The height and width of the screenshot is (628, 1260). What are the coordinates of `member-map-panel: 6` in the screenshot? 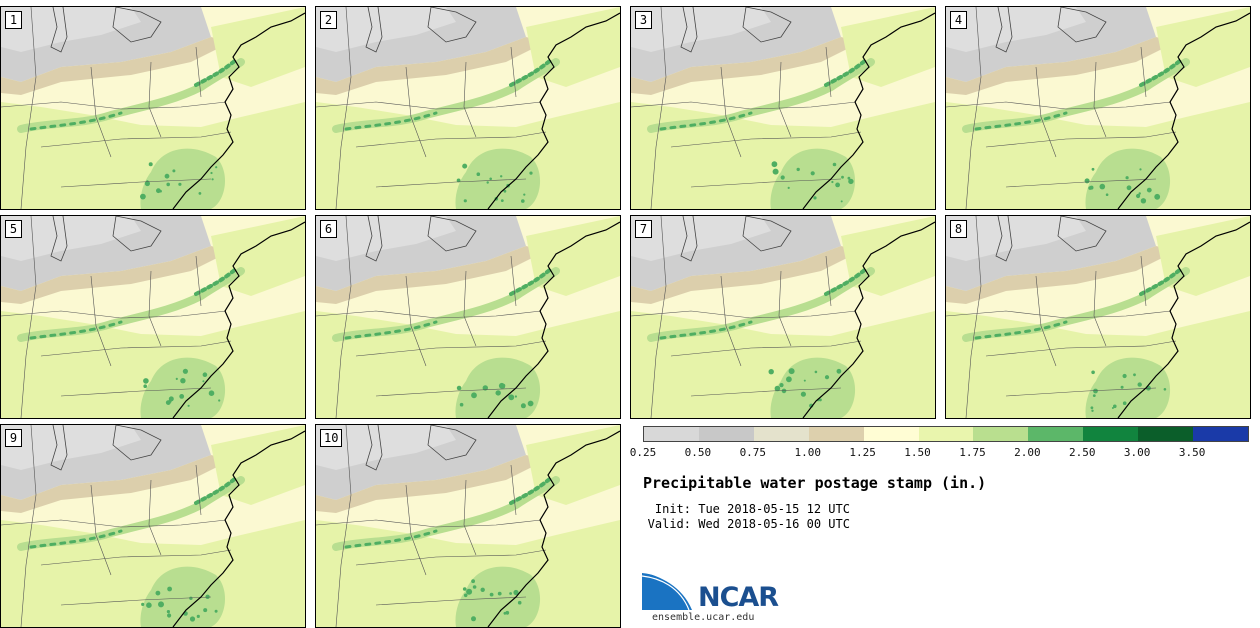 It's located at (468, 317).